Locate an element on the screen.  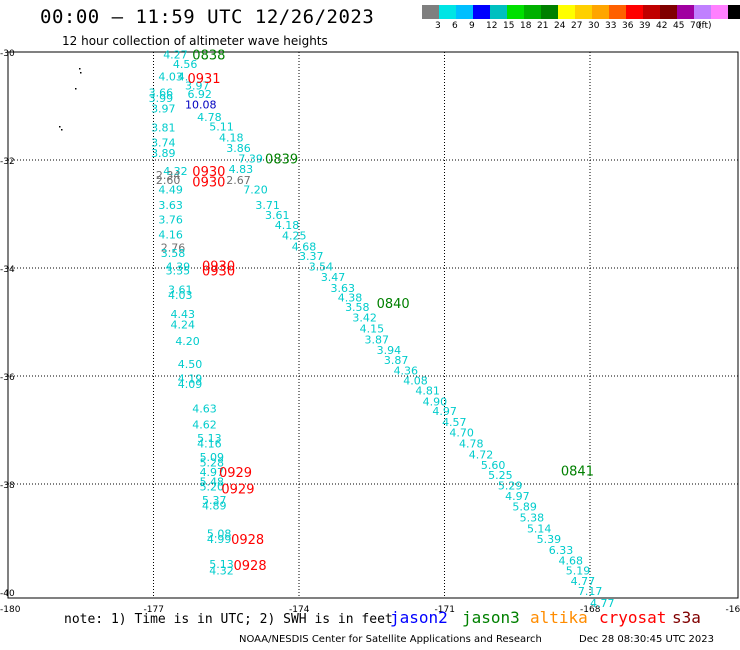
legend-label: 39 is located at coordinates (645, 26).